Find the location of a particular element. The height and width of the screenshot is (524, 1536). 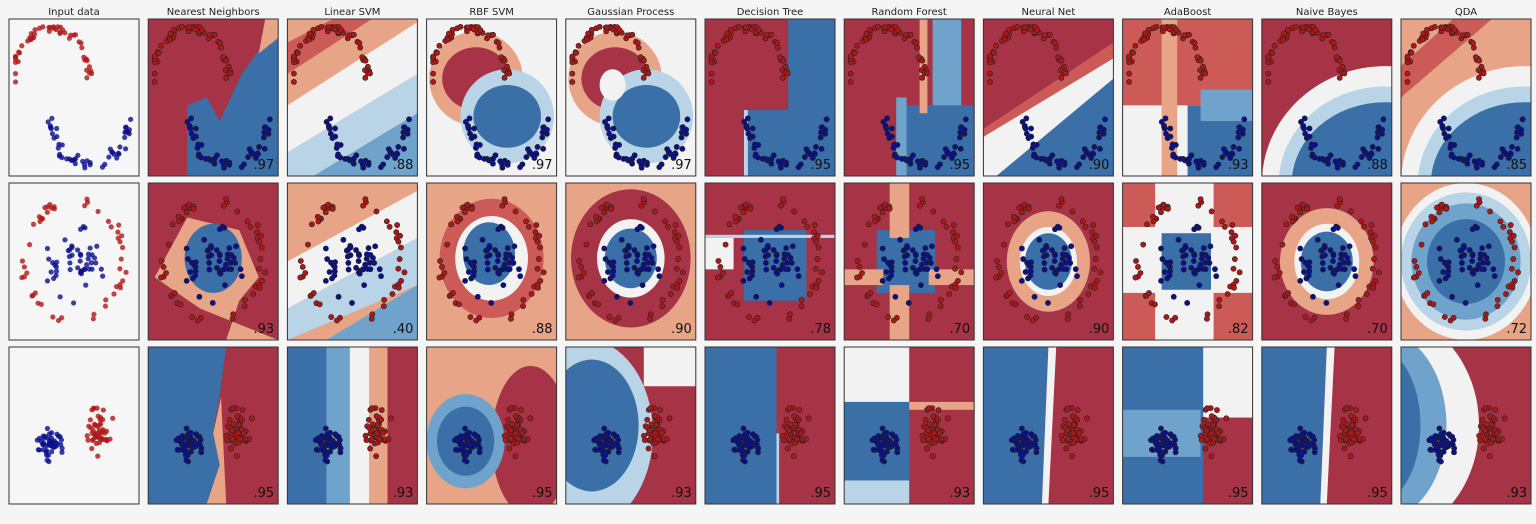

column-title: RBF SVM is located at coordinates (491, 12).